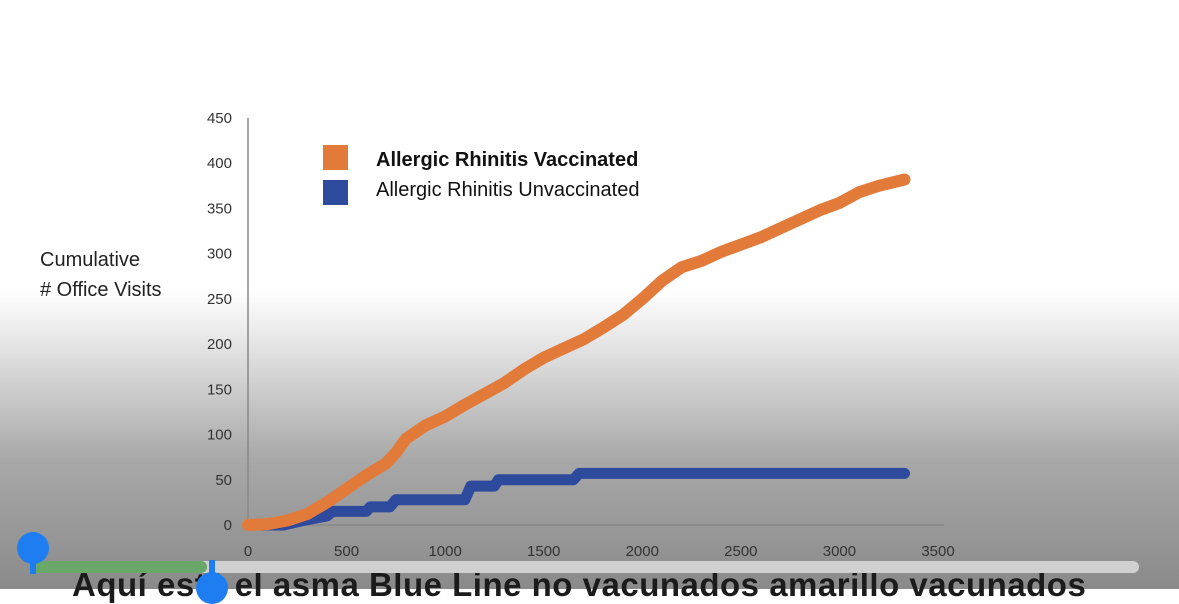 The image size is (1179, 604). Describe the element at coordinates (119, 567) in the screenshot. I see `player-progress-fill` at that location.